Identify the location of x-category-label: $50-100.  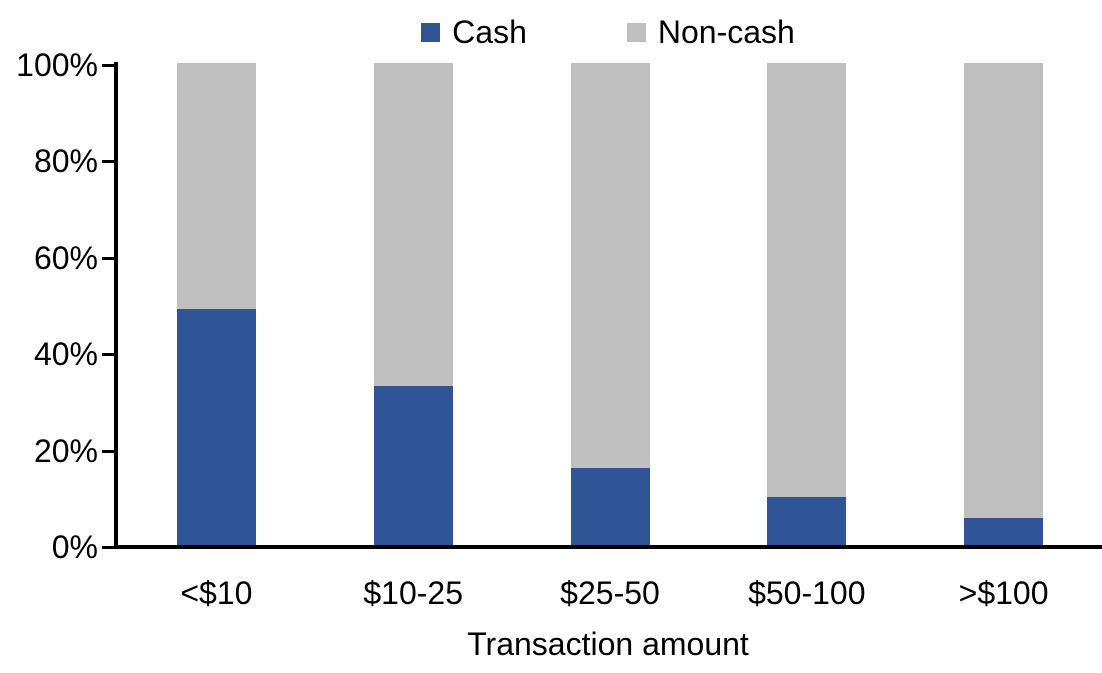
(807, 593).